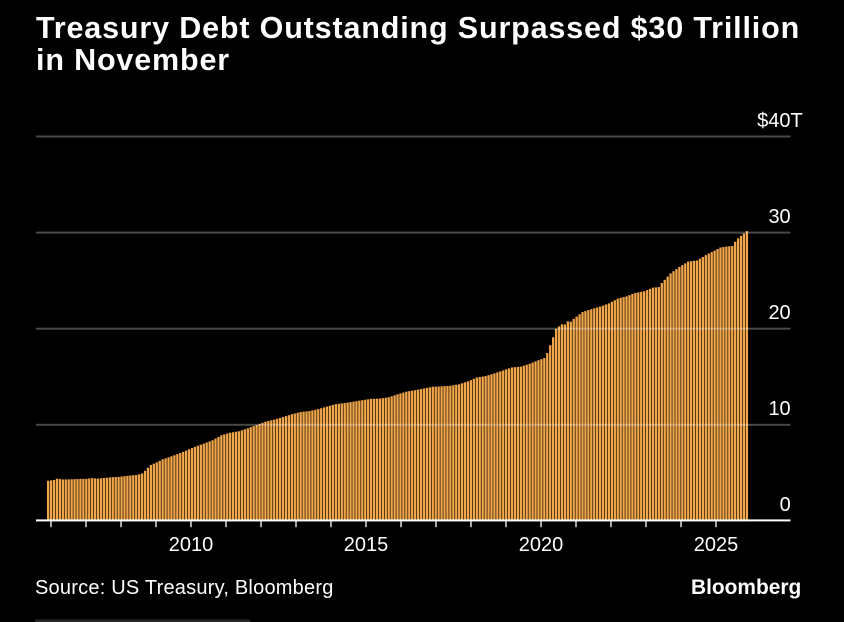 Image resolution: width=844 pixels, height=622 pixels. What do you see at coordinates (779, 409) in the screenshot?
I see `svg-text: 10` at bounding box center [779, 409].